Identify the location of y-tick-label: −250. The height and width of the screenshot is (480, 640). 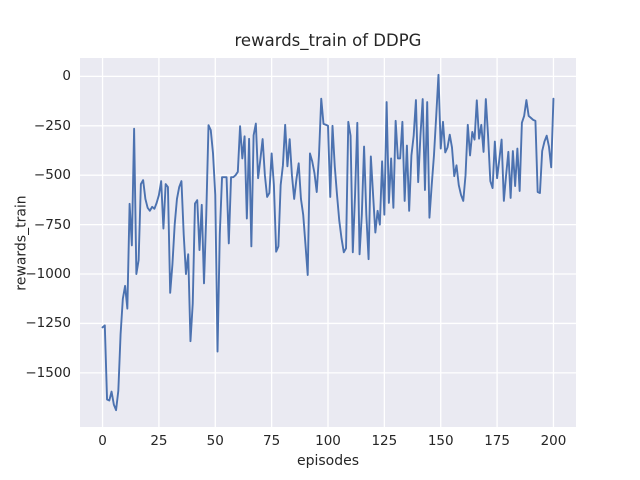
(52, 125).